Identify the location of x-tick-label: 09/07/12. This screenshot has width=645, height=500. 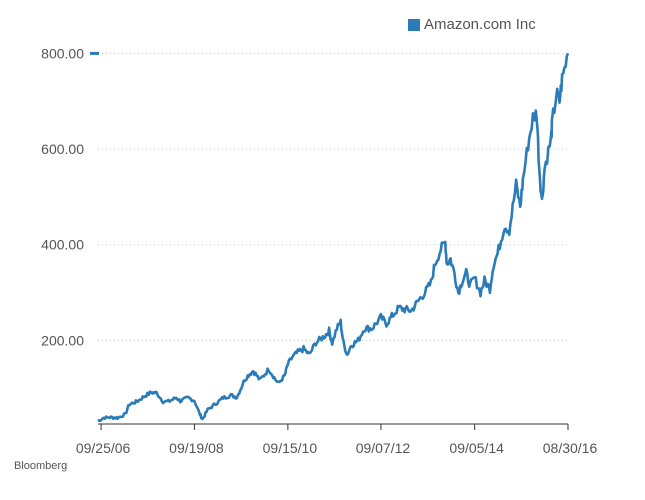
(383, 448).